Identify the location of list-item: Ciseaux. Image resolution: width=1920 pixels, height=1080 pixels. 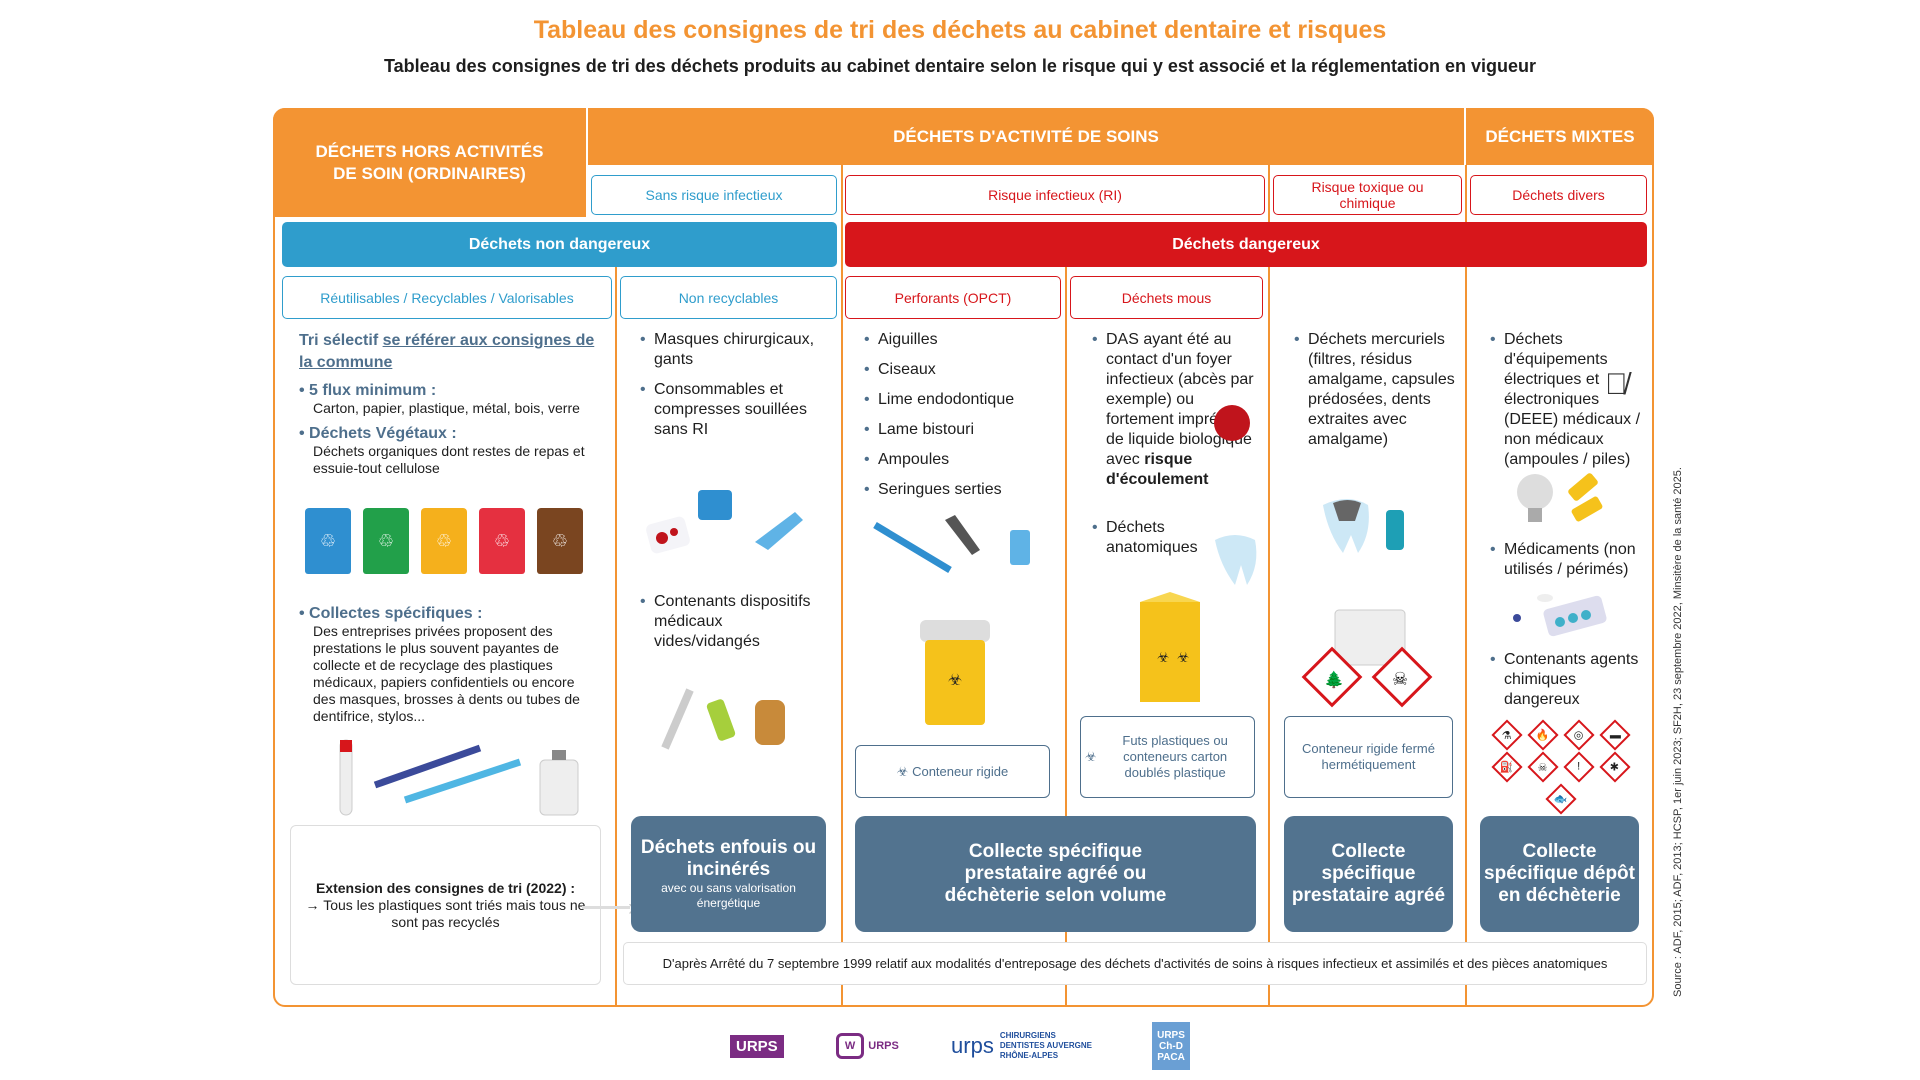
(959, 370).